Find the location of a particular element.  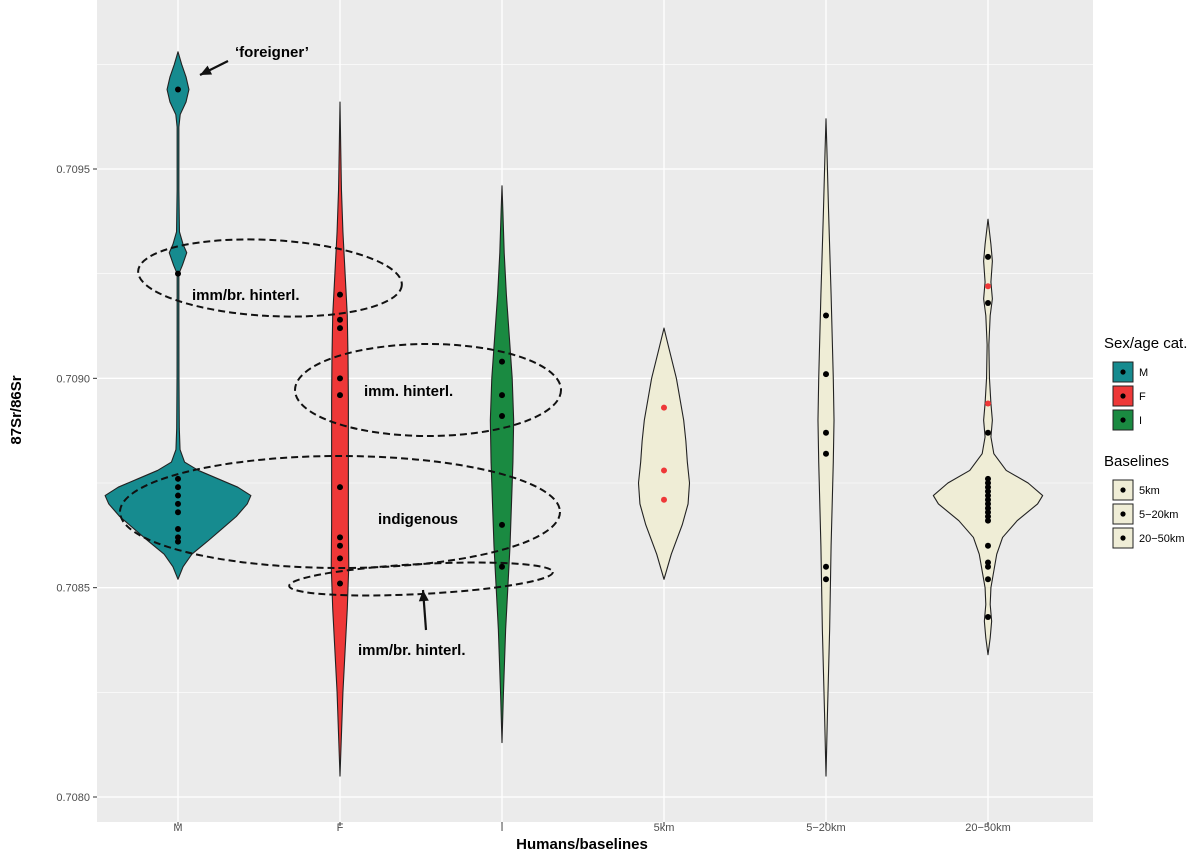

y-tick-label-0: 0.7080 is located at coordinates (73, 798).